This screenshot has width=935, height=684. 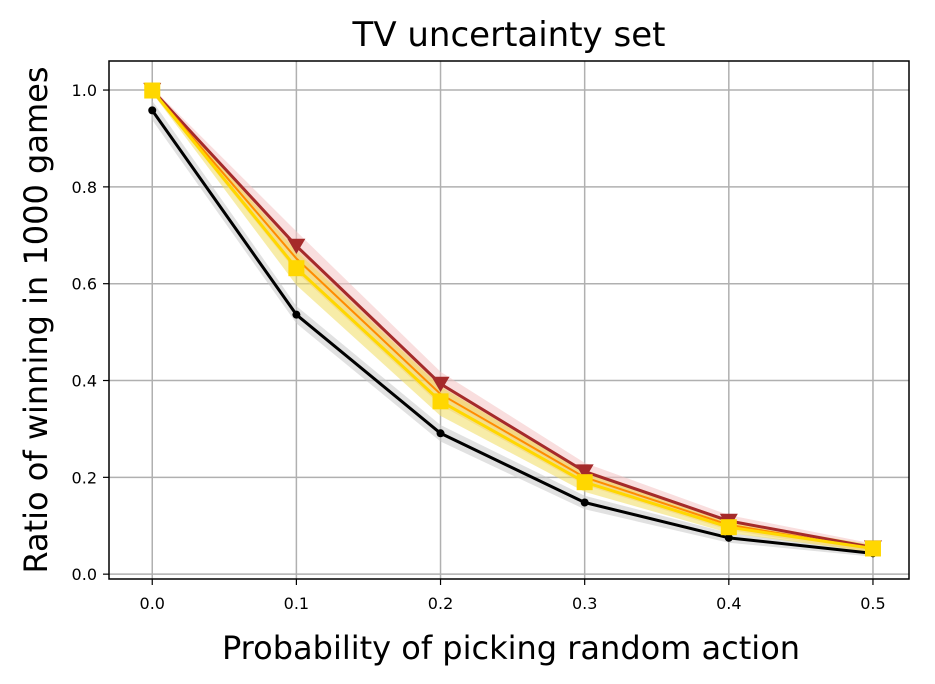 What do you see at coordinates (440, 603) in the screenshot?
I see `x-tick-label: 0.2` at bounding box center [440, 603].